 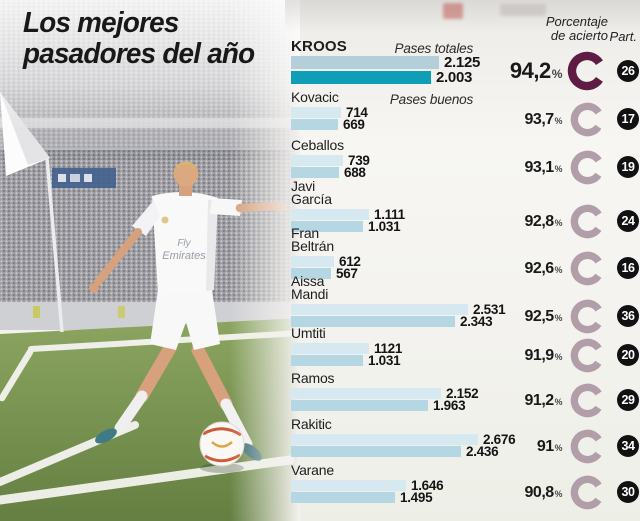 What do you see at coordinates (357, 112) in the screenshot?
I see `total-passes-value: 714` at bounding box center [357, 112].